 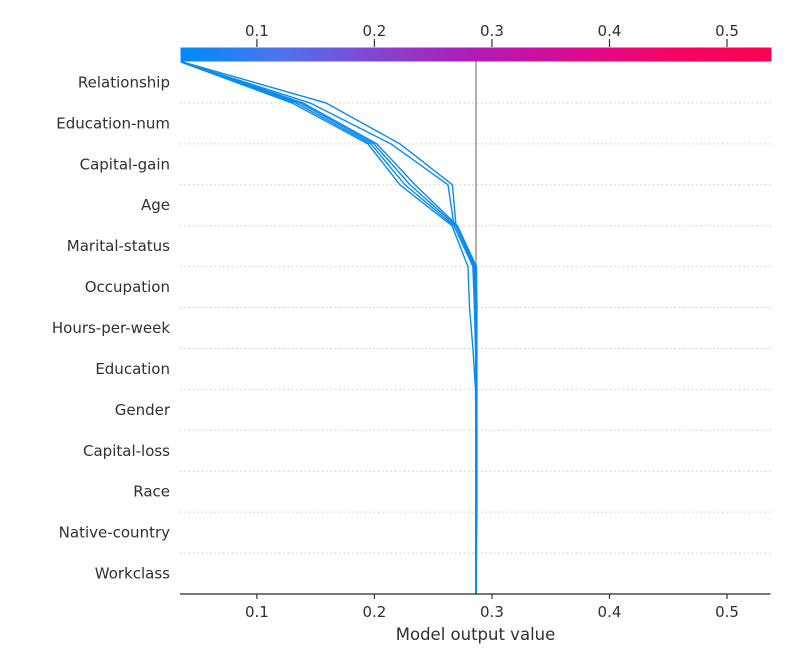 I want to click on feature-label: Marital-status, so click(x=118, y=246).